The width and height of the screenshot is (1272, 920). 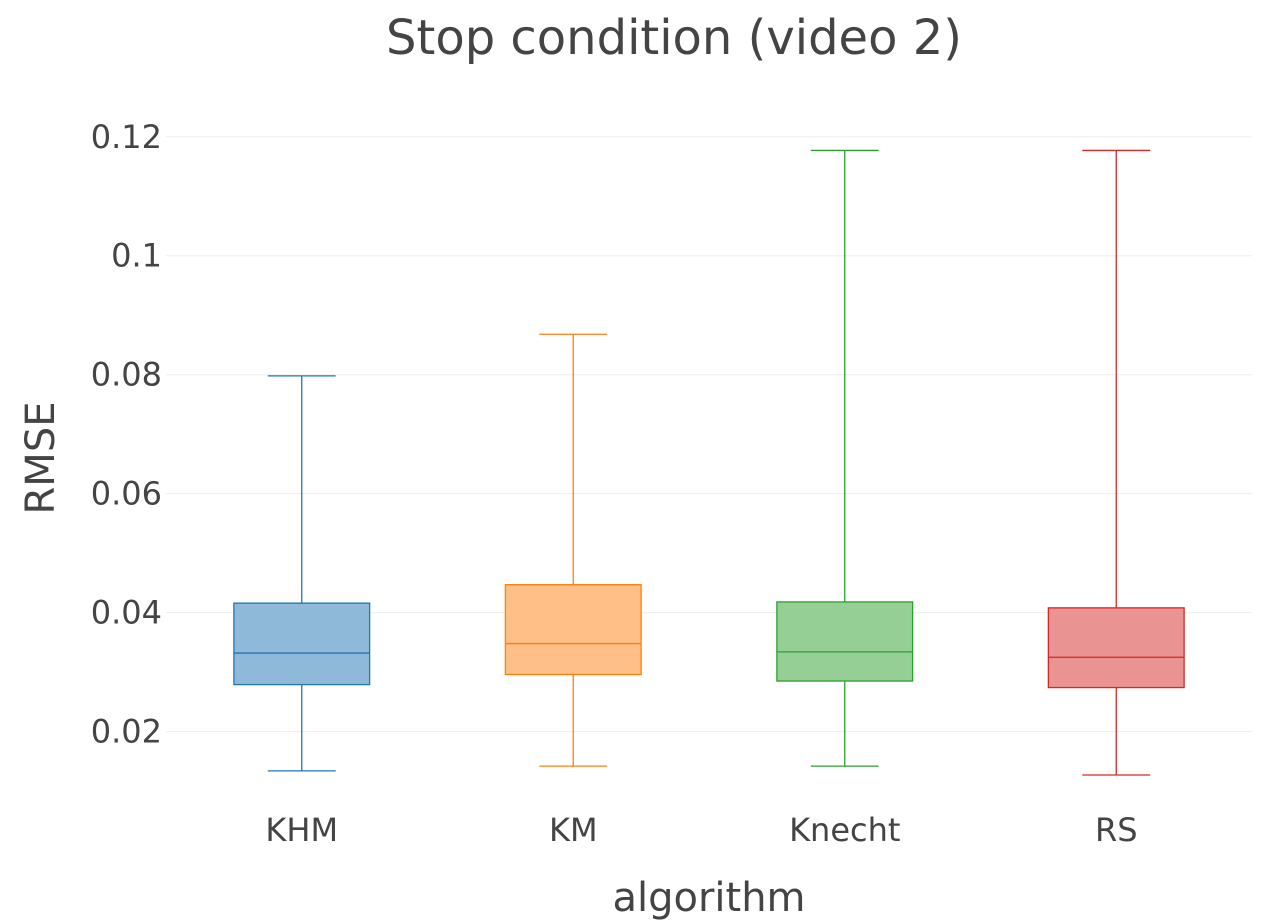 What do you see at coordinates (674, 38) in the screenshot?
I see `chart-title: Stop condition (video 2)` at bounding box center [674, 38].